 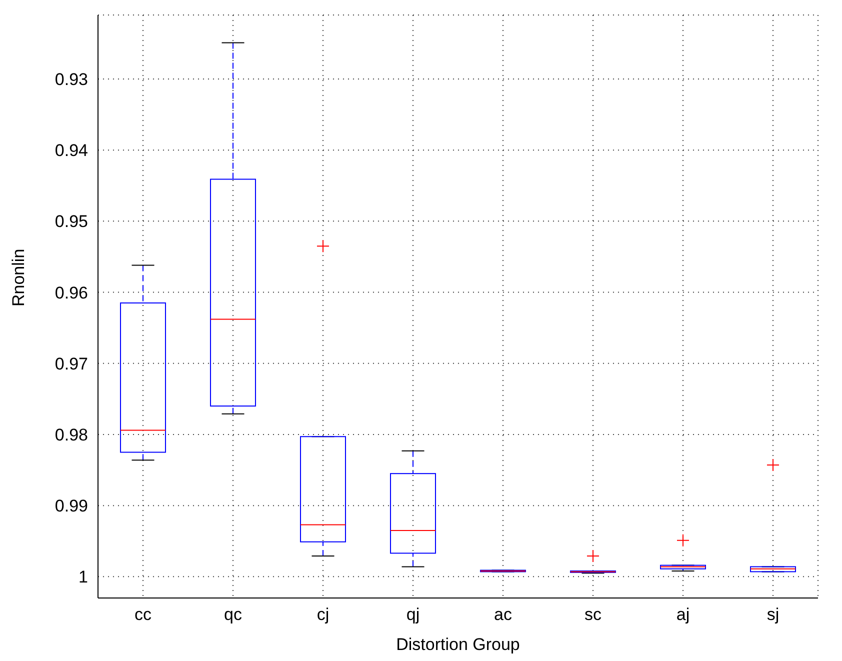 What do you see at coordinates (71, 364) in the screenshot?
I see `y-tick-label: 0.97` at bounding box center [71, 364].